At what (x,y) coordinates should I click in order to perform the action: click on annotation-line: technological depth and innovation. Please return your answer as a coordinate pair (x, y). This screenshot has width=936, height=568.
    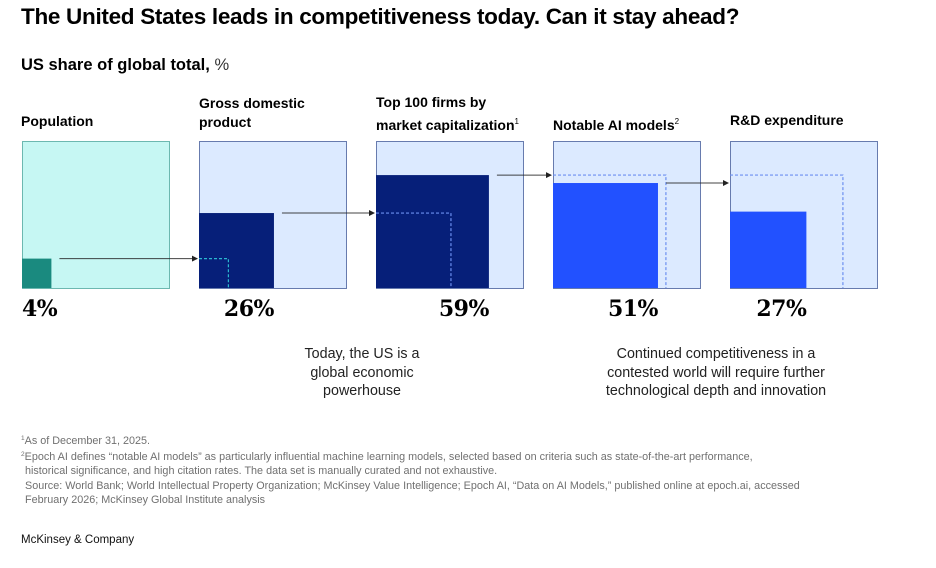
    Looking at the image, I should click on (716, 391).